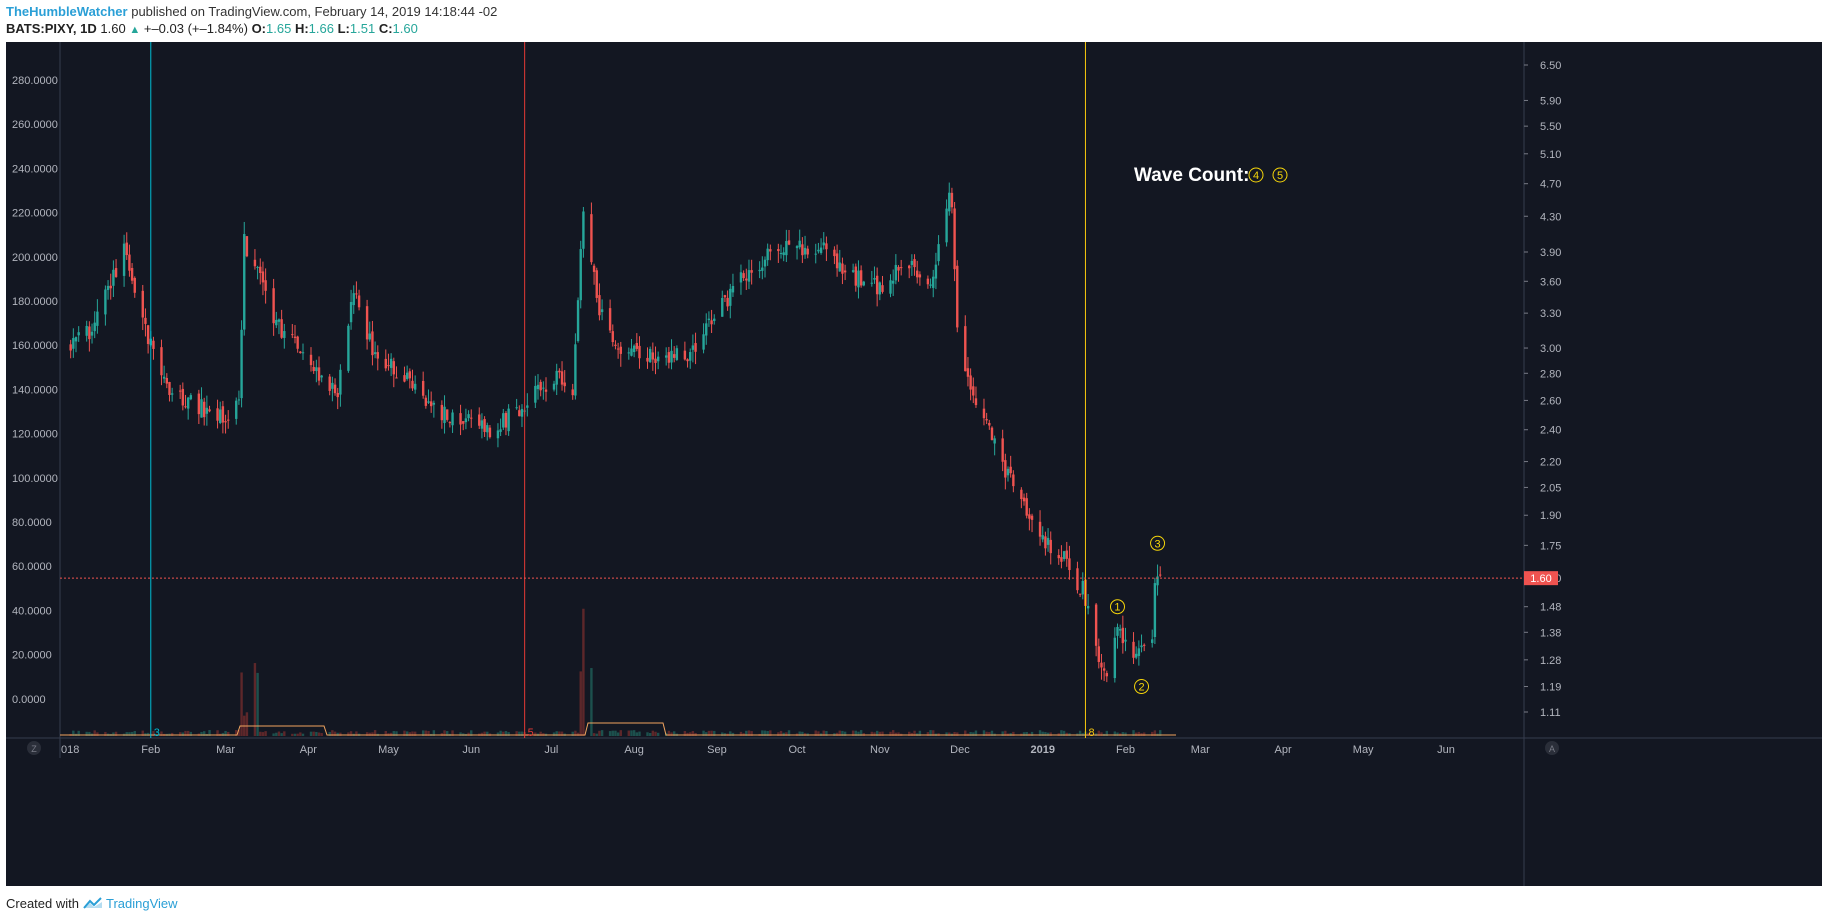 This screenshot has height=922, width=1828. I want to click on time-axis-tick: Dec, so click(960, 750).